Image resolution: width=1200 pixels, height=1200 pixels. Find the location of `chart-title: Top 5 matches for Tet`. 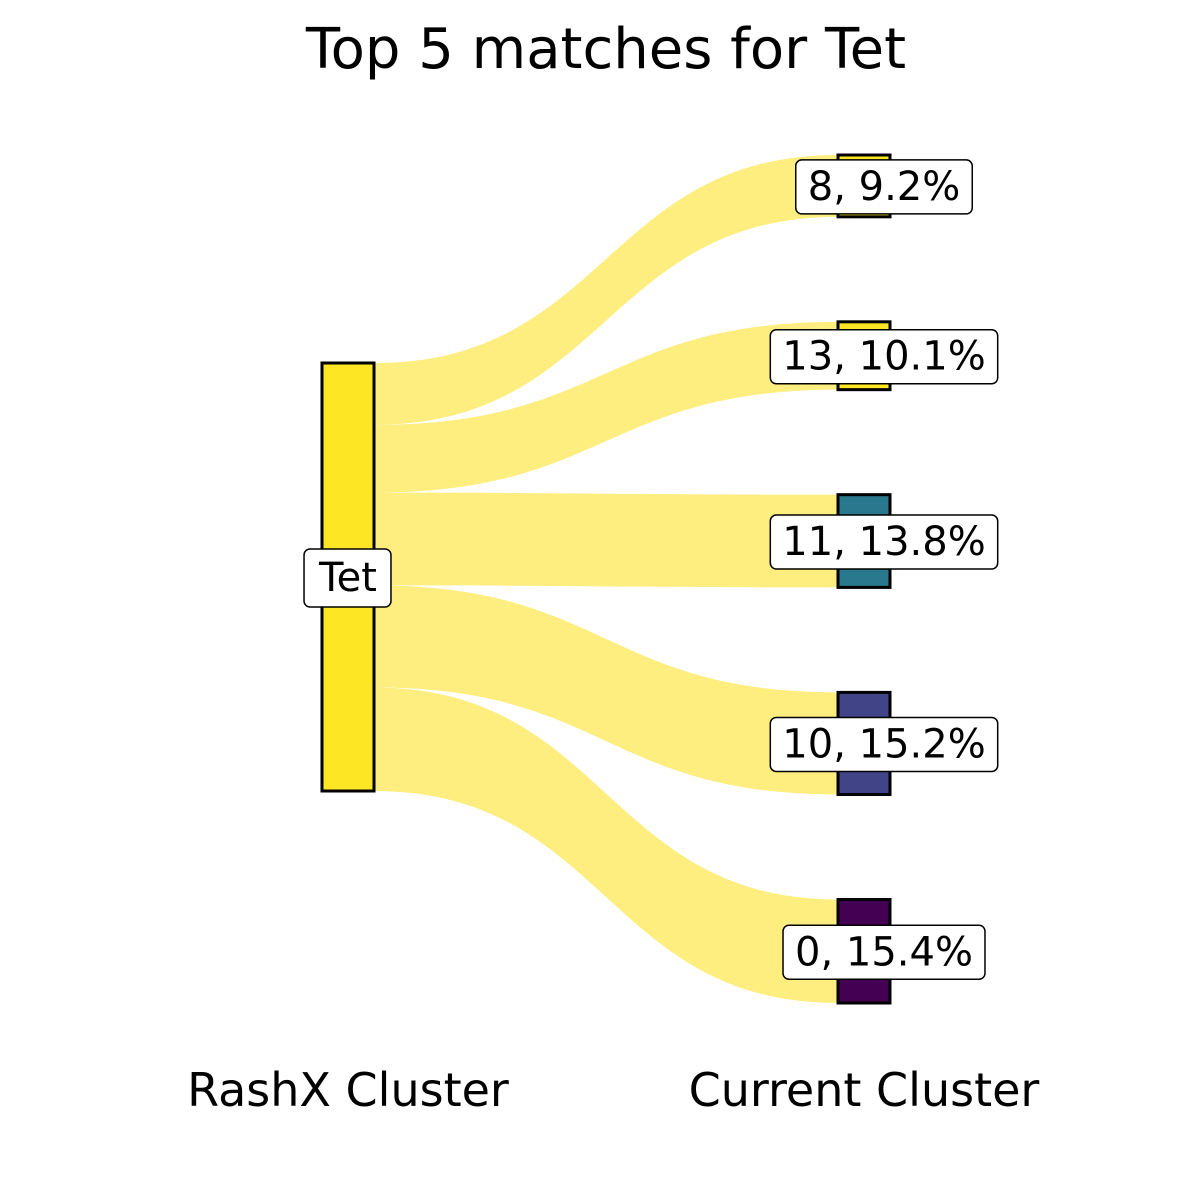

chart-title: Top 5 matches for Tet is located at coordinates (605, 49).